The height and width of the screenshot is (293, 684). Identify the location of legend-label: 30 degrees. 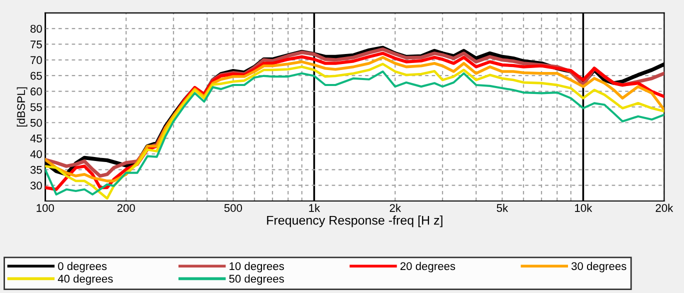
(598, 267).